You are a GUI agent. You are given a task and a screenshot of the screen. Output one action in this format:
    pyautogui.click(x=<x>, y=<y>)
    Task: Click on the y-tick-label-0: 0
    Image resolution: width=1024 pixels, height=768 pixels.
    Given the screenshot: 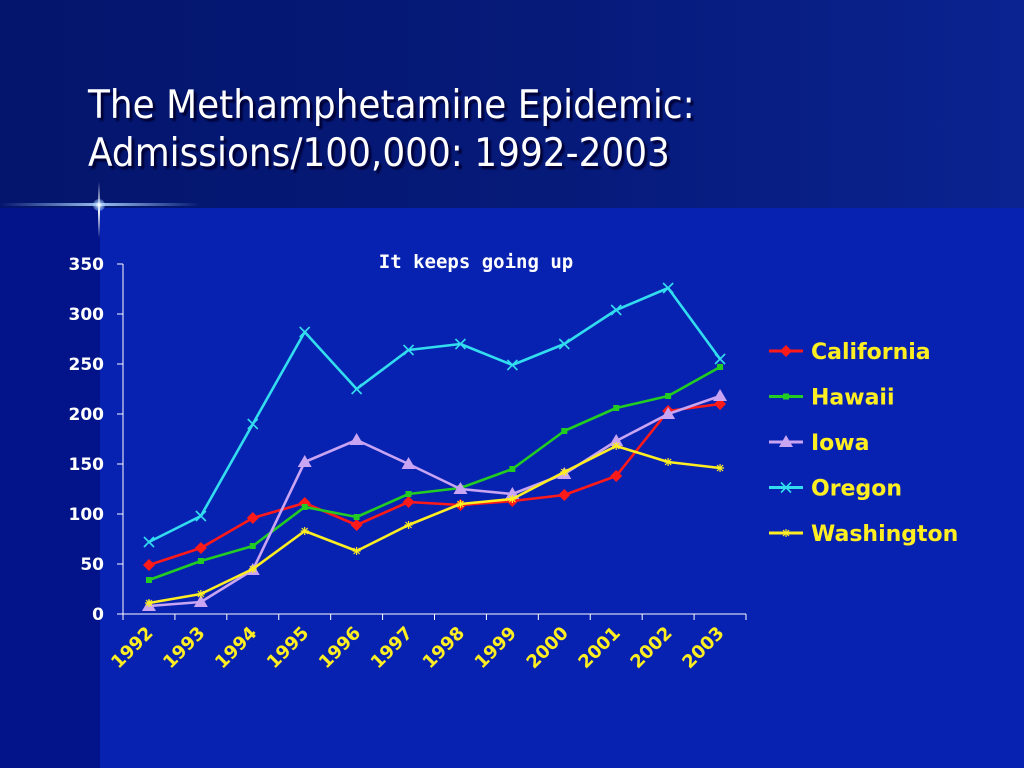 What is the action you would take?
    pyautogui.click(x=98, y=615)
    